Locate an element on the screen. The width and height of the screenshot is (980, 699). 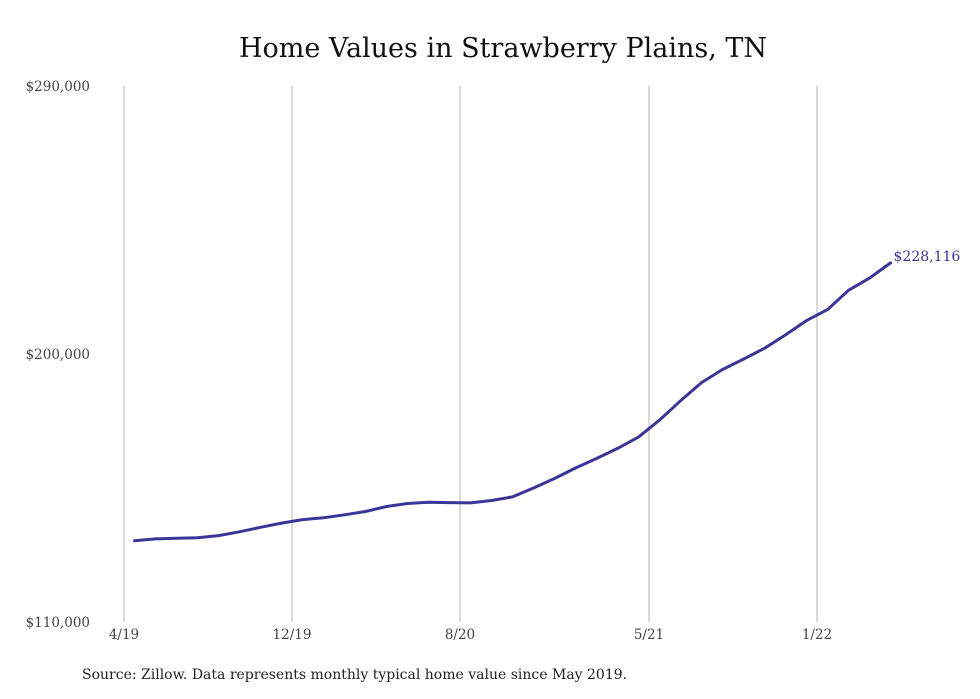
y-tick-label: $200,000 is located at coordinates (58, 355).